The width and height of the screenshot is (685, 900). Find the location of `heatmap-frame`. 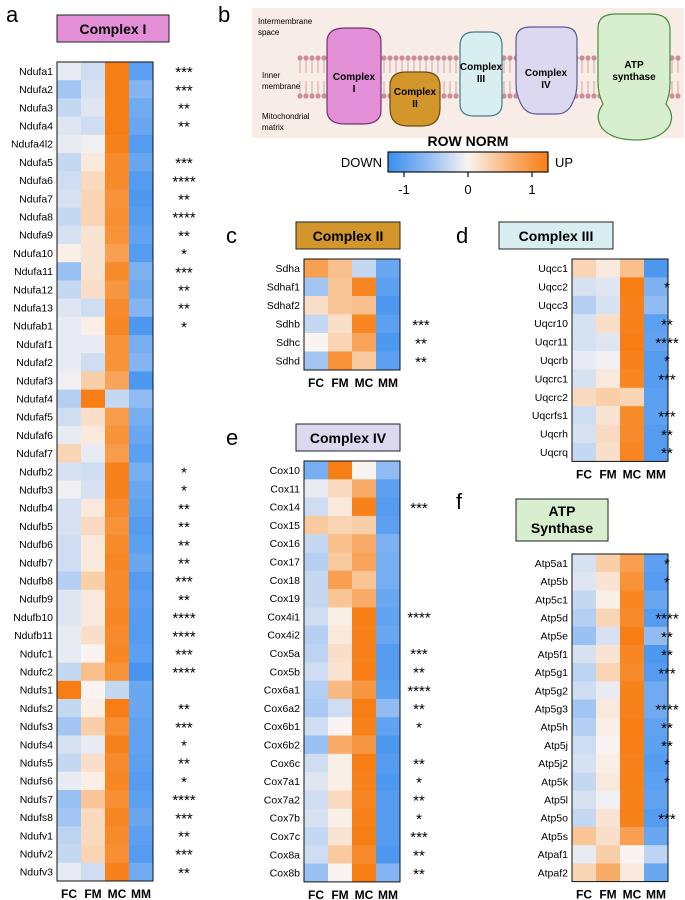

heatmap-frame is located at coordinates (620, 360).